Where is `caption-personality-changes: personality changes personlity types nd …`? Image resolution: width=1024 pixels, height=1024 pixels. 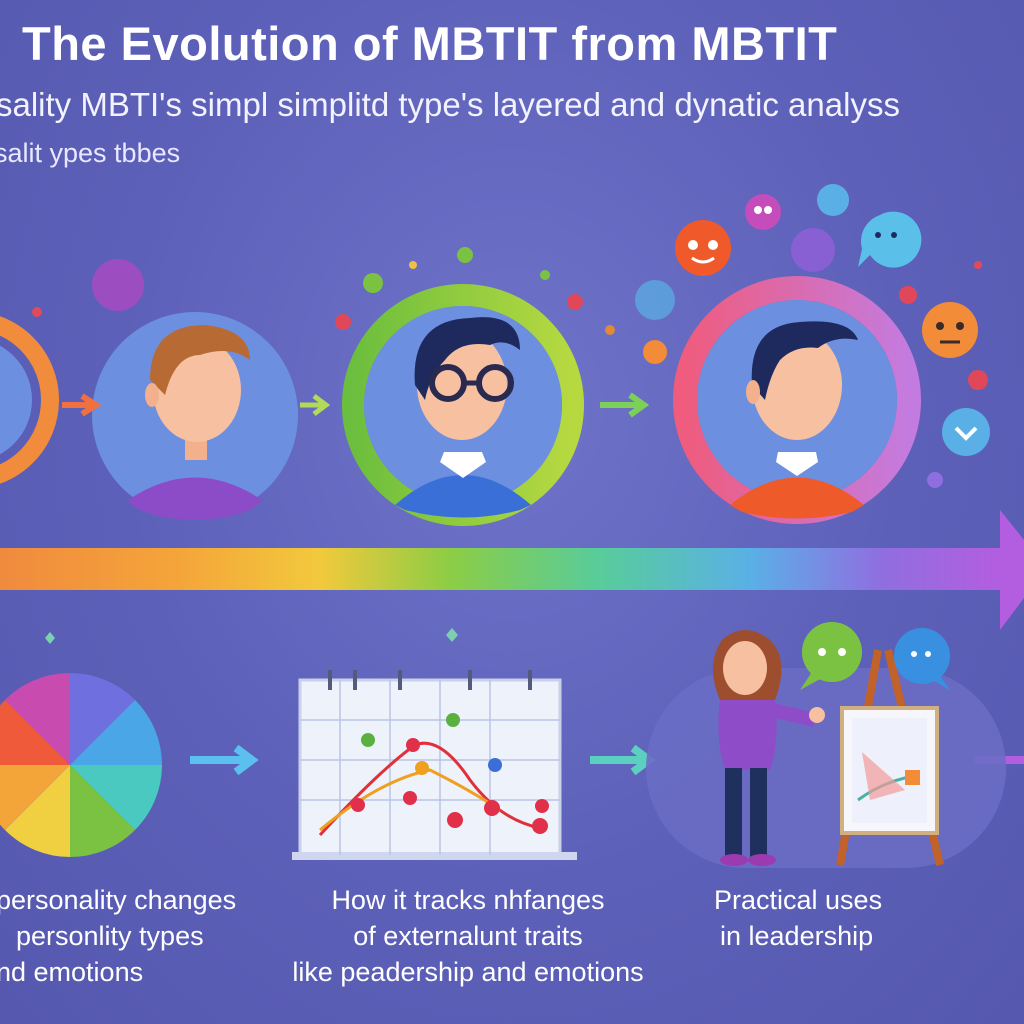
caption-personality-changes: personality changes personlity types nd … is located at coordinates (118, 936).